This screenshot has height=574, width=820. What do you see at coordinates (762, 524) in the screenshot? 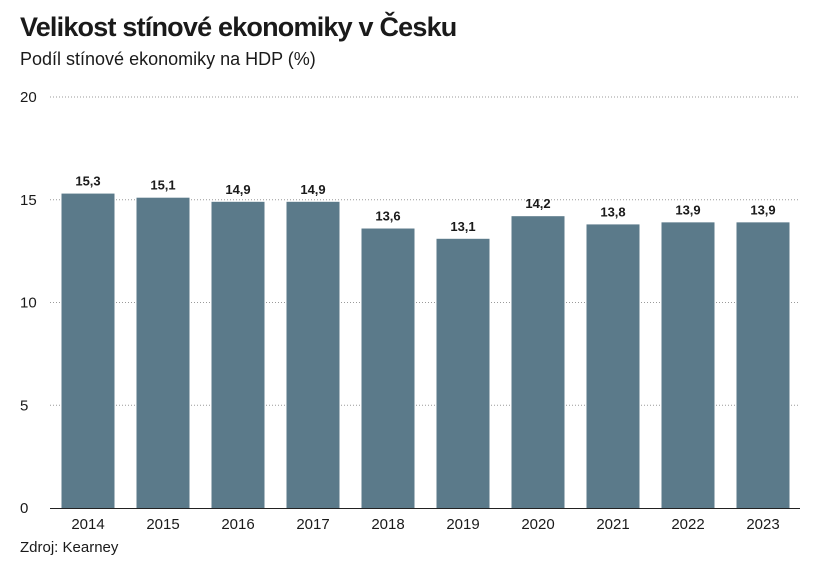
I see `x-tick-label-2023: 2023` at bounding box center [762, 524].